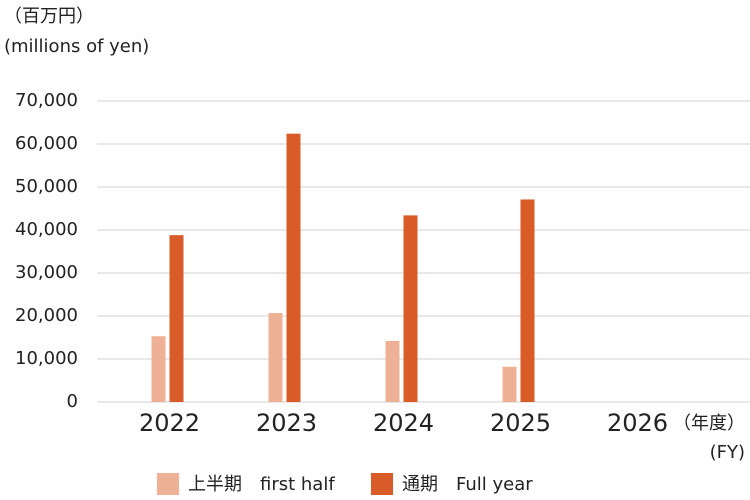  Describe the element at coordinates (467, 484) in the screenshot. I see `legend-label: 通期 Full year` at that location.